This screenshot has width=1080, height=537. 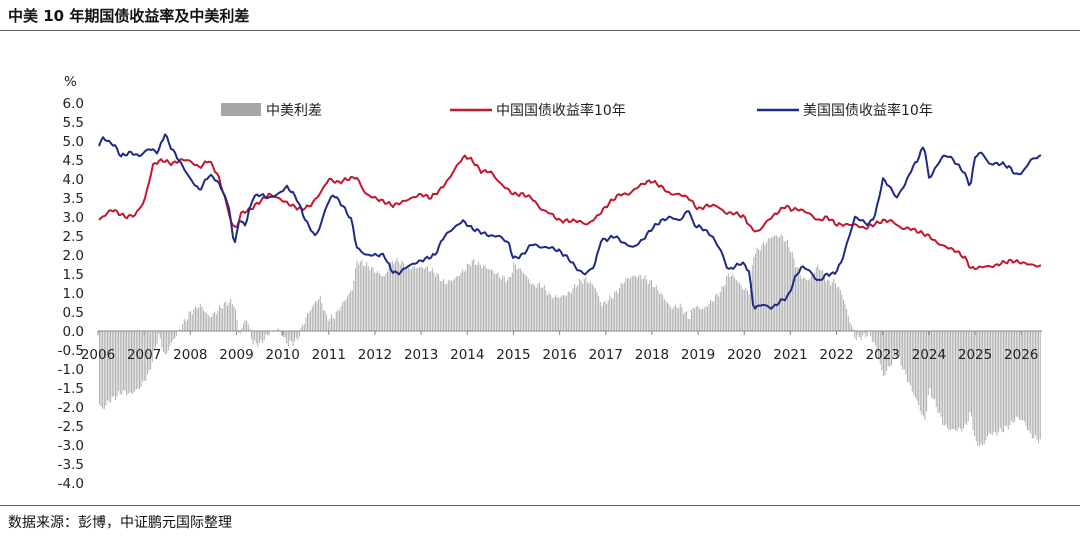 I want to click on x-tick-label: 2008, so click(x=190, y=355).